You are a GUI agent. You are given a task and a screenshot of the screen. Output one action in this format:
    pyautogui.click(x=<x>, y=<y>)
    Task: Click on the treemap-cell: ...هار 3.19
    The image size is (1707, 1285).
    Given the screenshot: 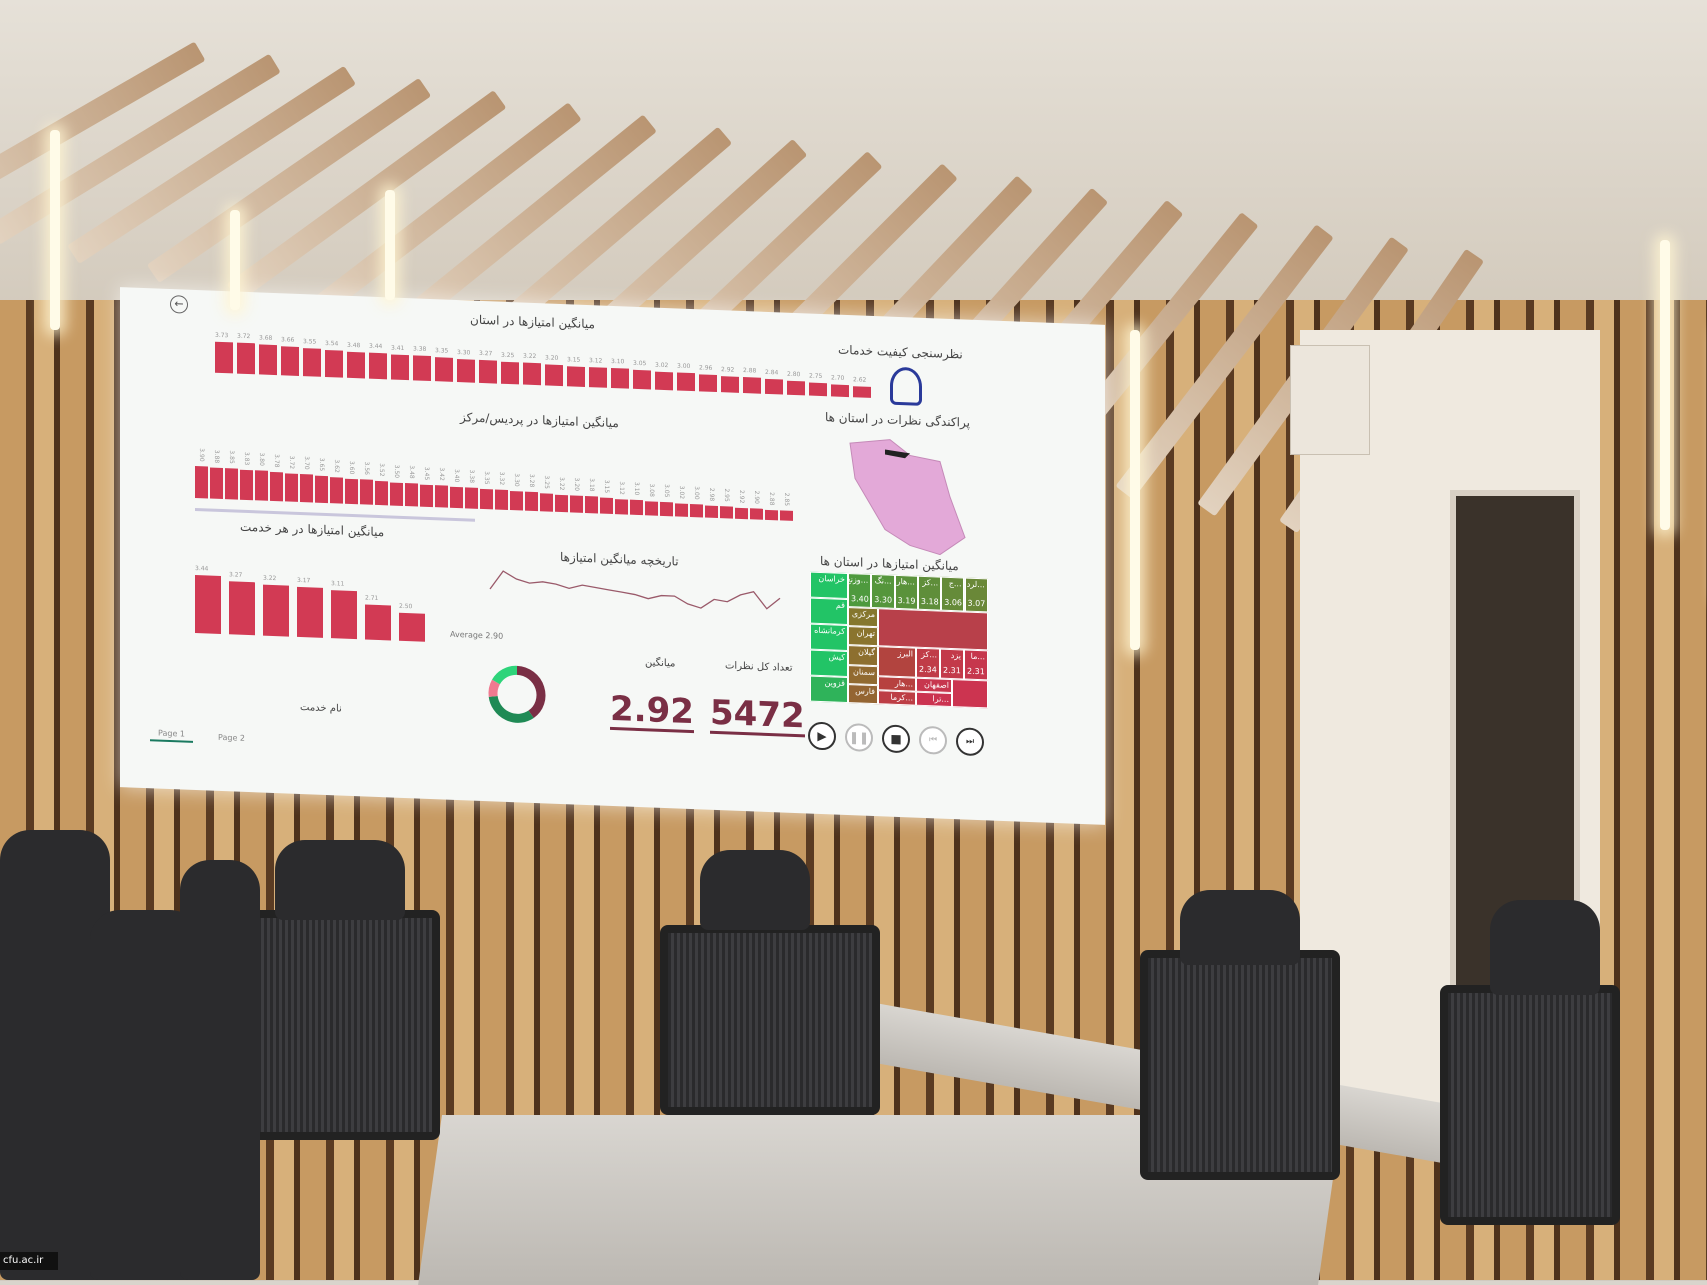 What is the action you would take?
    pyautogui.click(x=906, y=592)
    